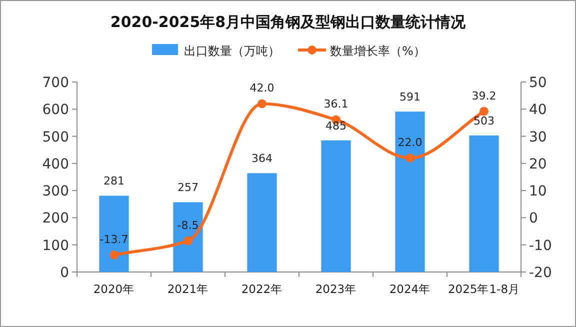 Image resolution: width=576 pixels, height=327 pixels. I want to click on y2-tick-label: -10, so click(540, 246).